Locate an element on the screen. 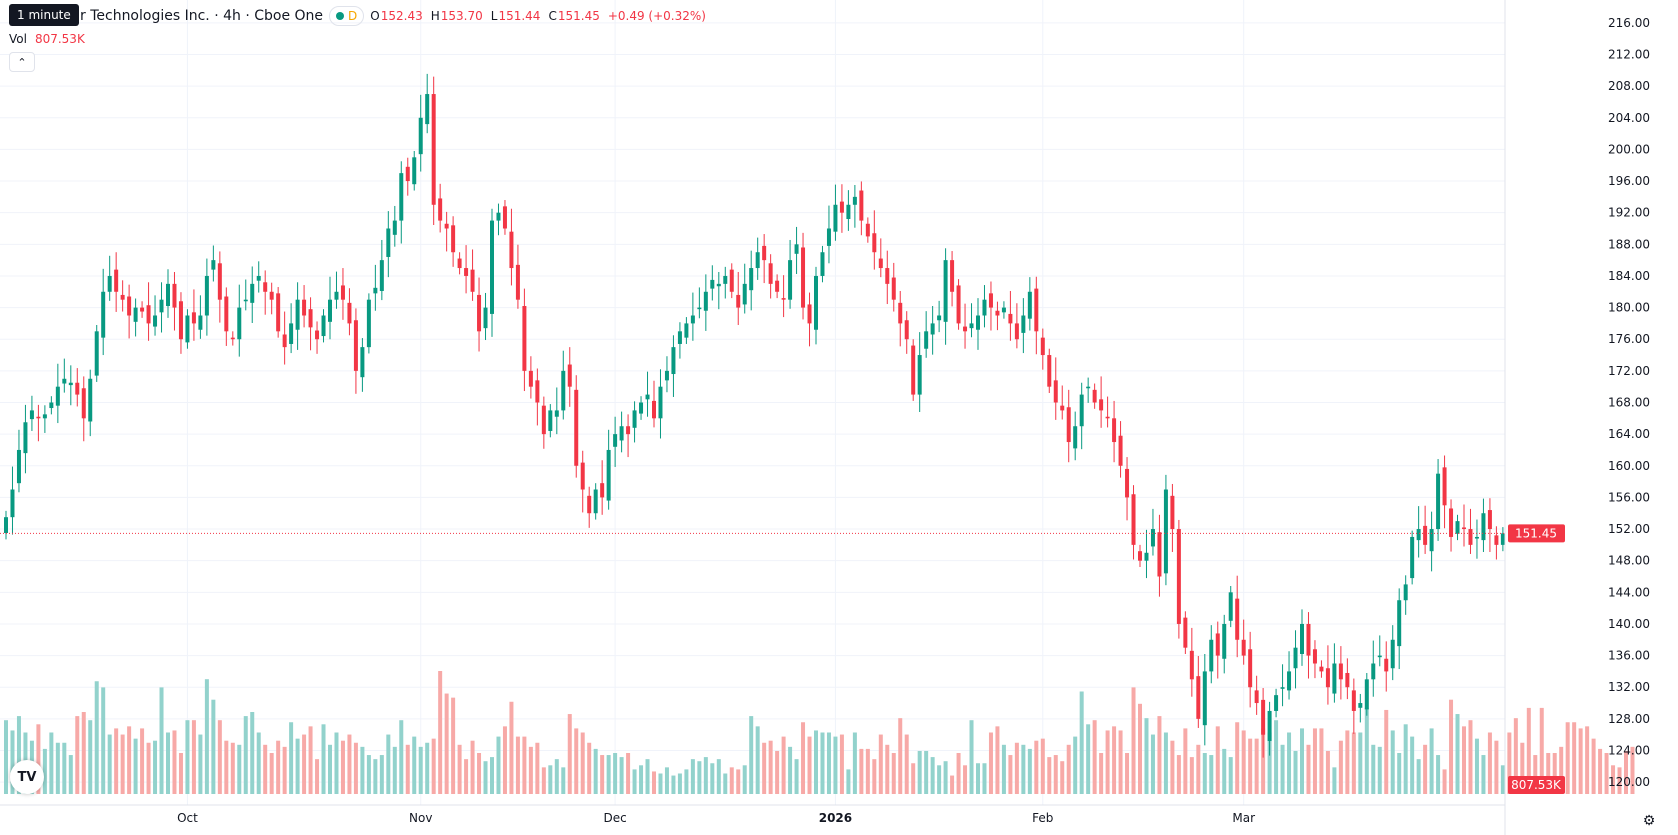 The image size is (1678, 835). price-tick-label: 200.00 is located at coordinates (1629, 149).